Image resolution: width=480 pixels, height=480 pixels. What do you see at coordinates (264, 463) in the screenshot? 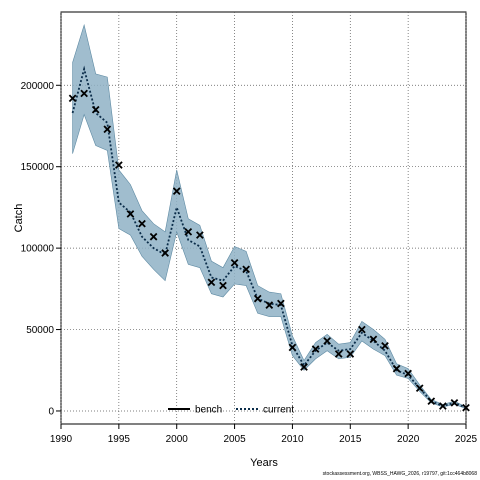
I see `x-axis-label: Years` at bounding box center [264, 463].